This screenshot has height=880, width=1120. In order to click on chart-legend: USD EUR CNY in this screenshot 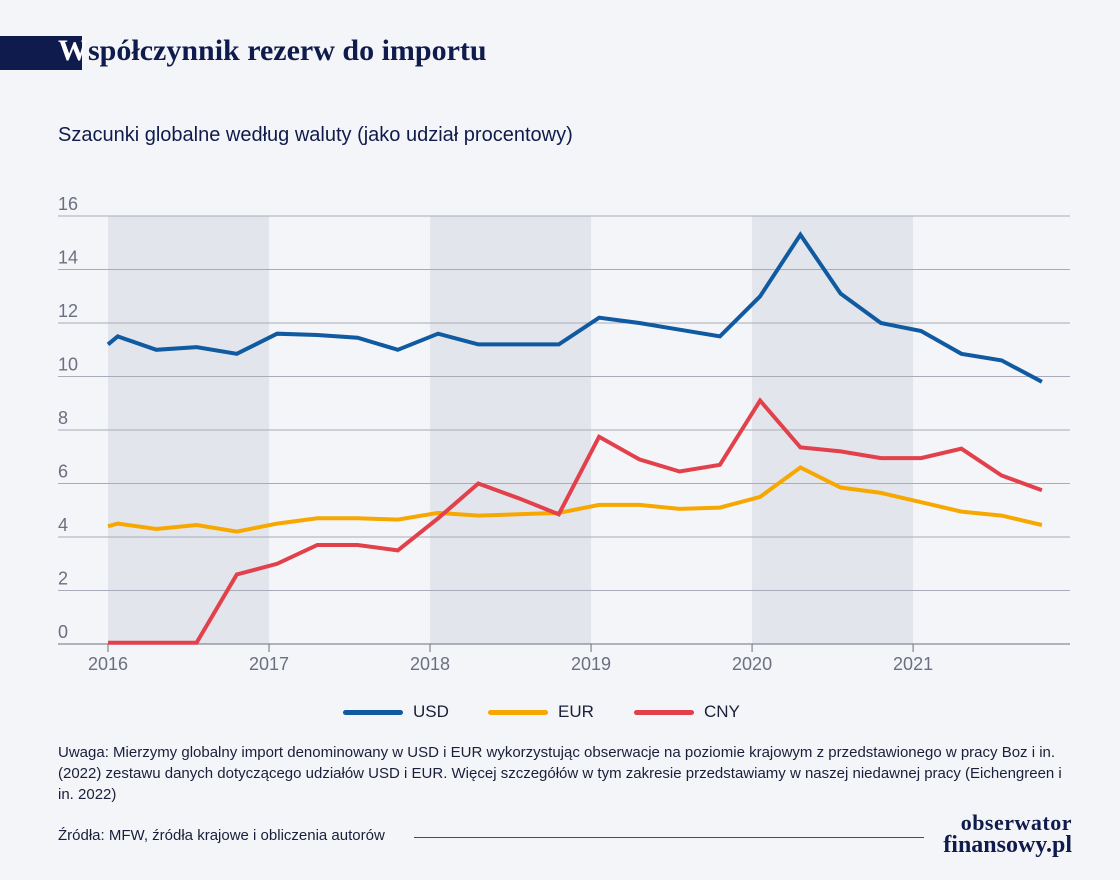, I will do `click(560, 712)`.